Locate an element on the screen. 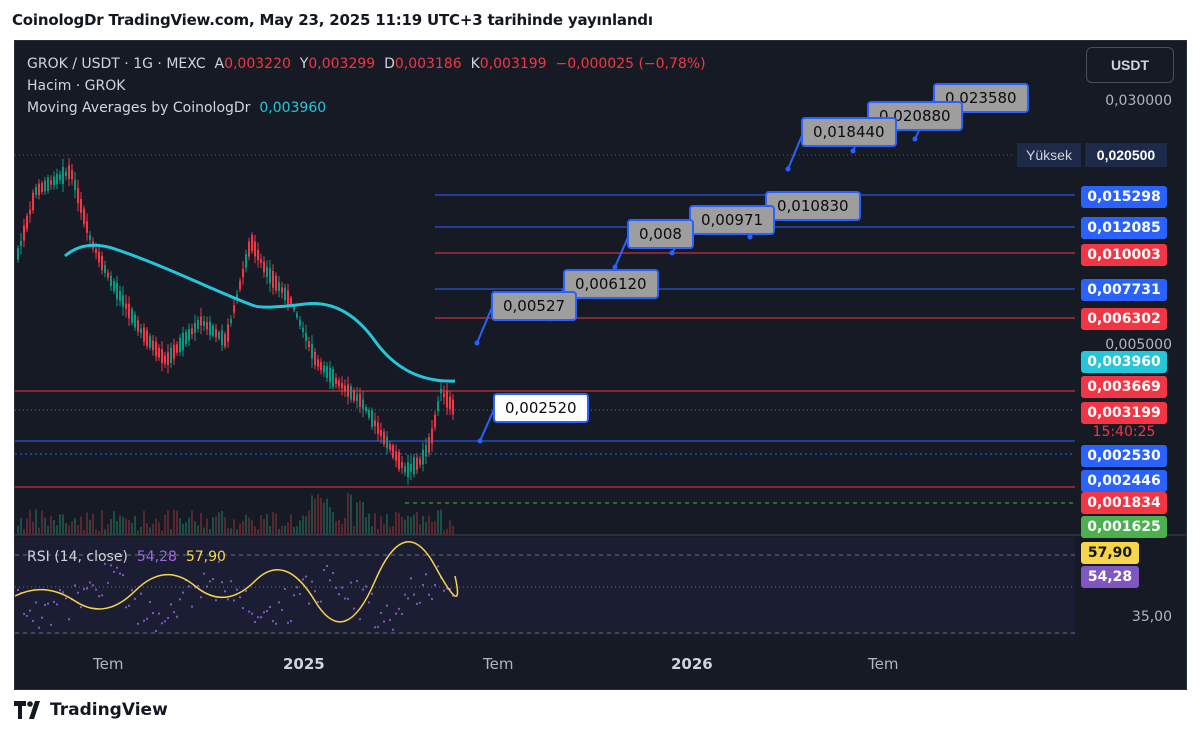  rsi-legend: RSI (14, close) 54,28 57,90 is located at coordinates (126, 557).